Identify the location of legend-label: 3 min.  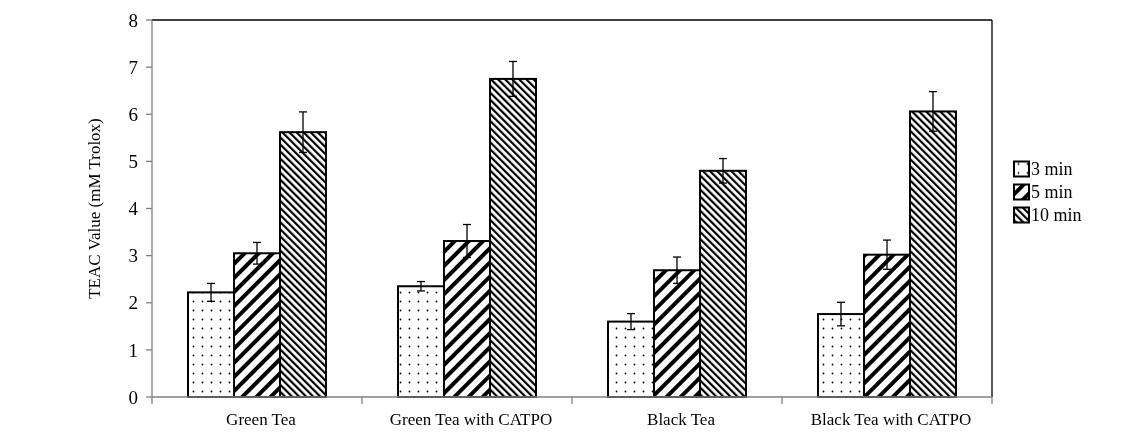
(1052, 168).